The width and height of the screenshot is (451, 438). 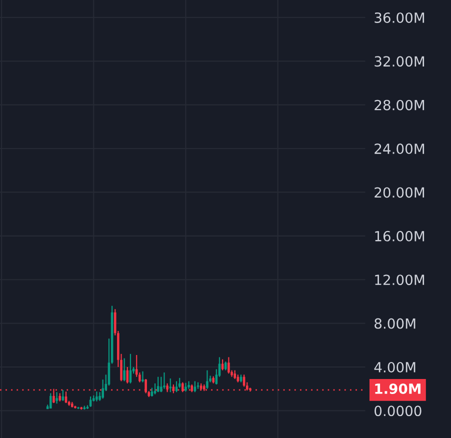 I want to click on y-tick-label: 20.00M, so click(x=399, y=192).